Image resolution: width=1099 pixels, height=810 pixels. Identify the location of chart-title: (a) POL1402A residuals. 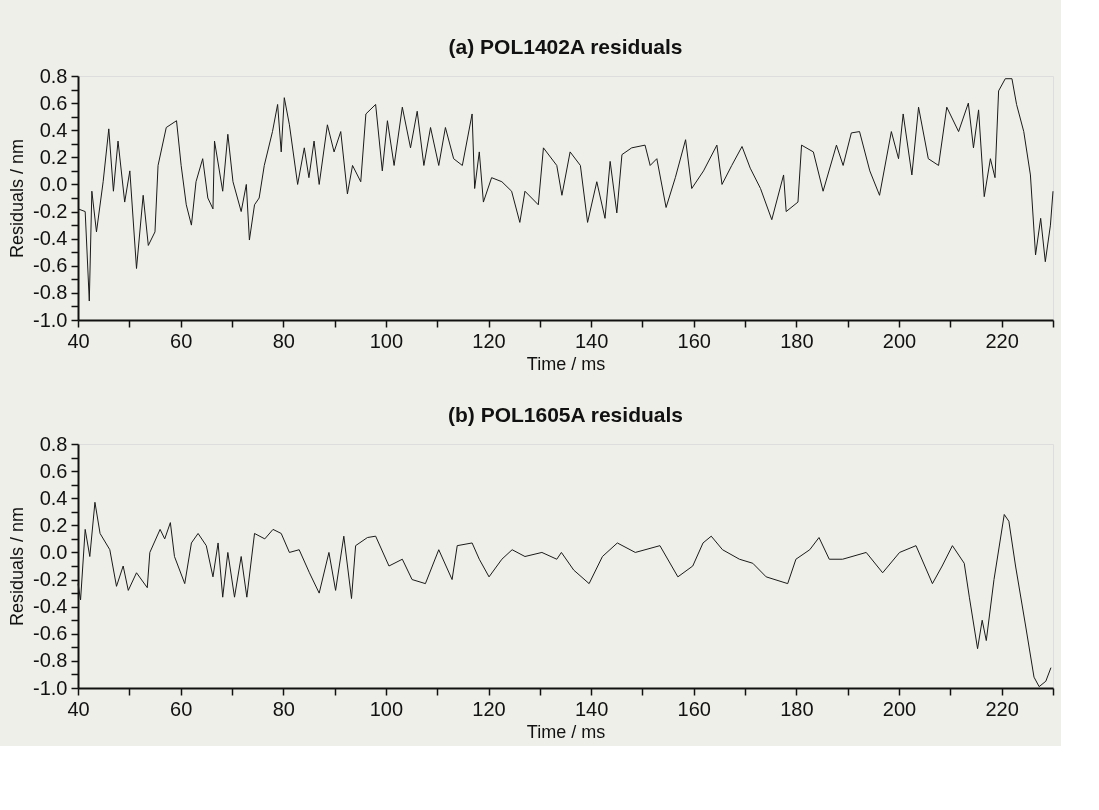
(565, 46).